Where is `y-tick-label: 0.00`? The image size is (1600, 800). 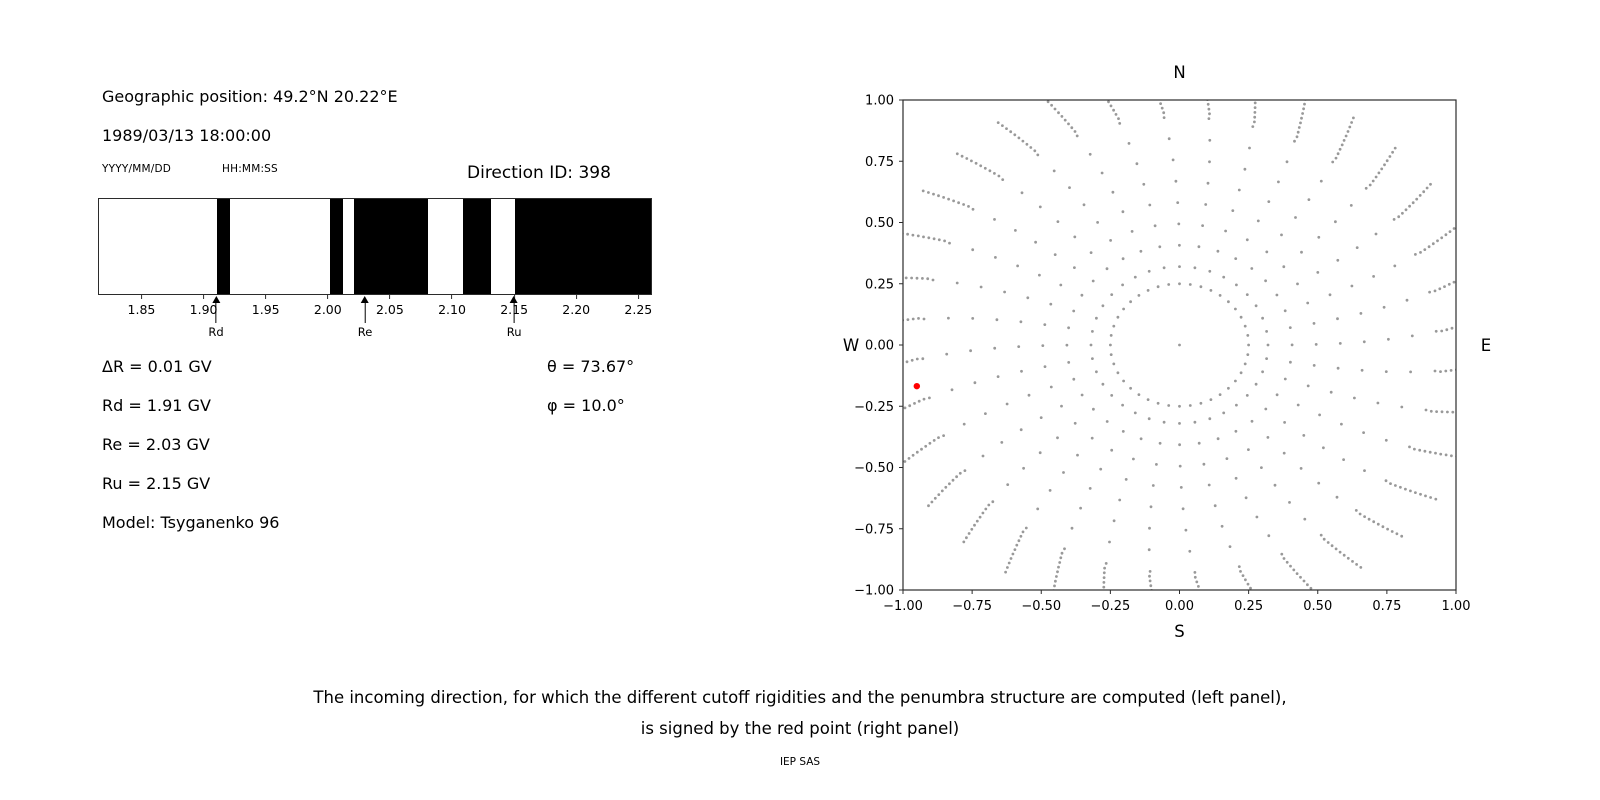
y-tick-label: 0.00 is located at coordinates (879, 346).